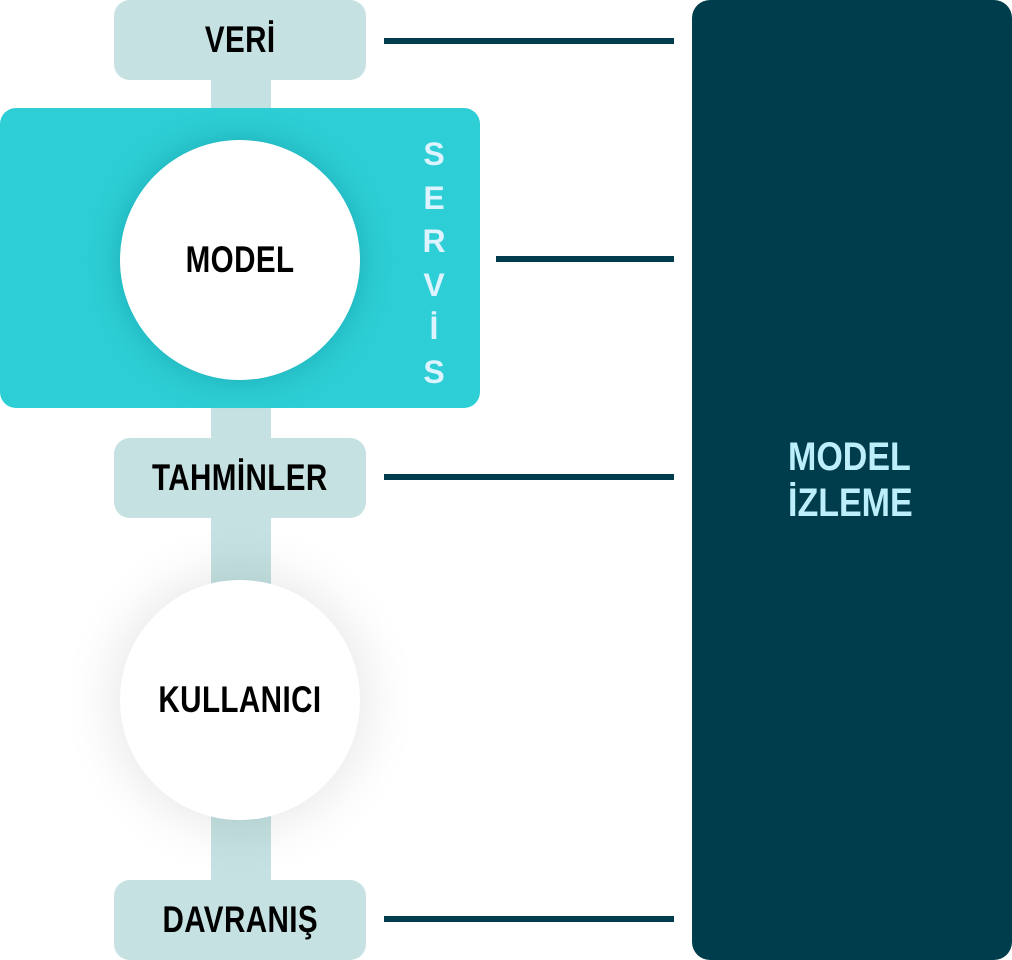 Image resolution: width=1012 pixels, height=960 pixels. I want to click on monitoring-title-line1: MODEL, so click(849, 457).